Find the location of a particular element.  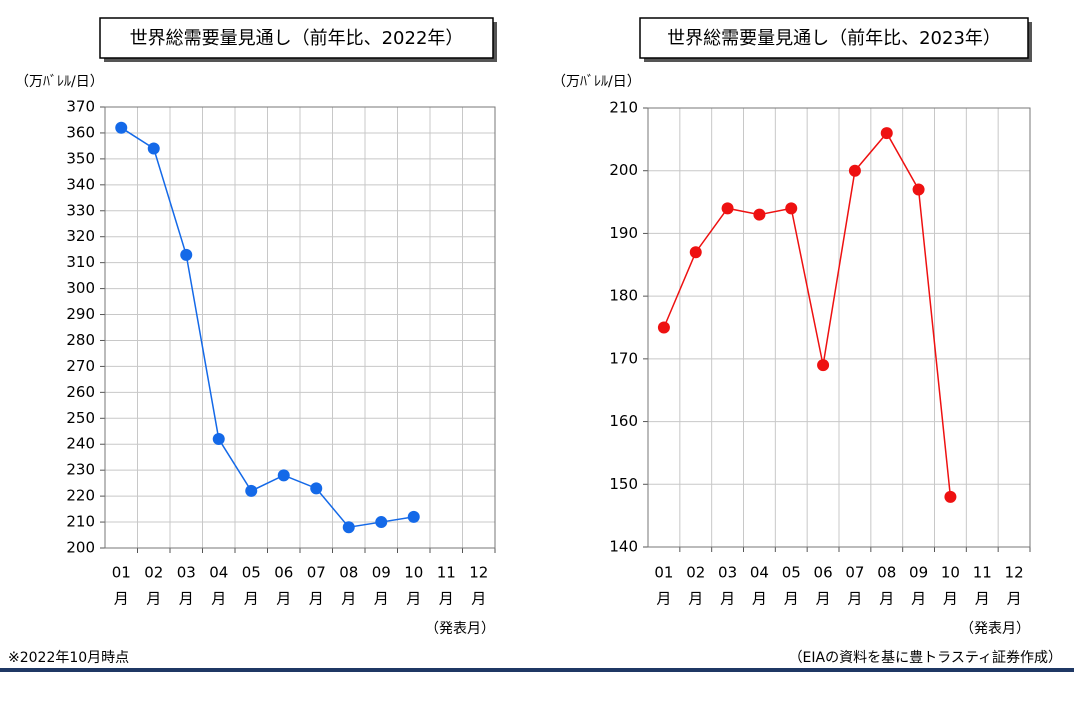

chart-title: 世界総需要量見通し（前年比、2023年） is located at coordinates (834, 38).